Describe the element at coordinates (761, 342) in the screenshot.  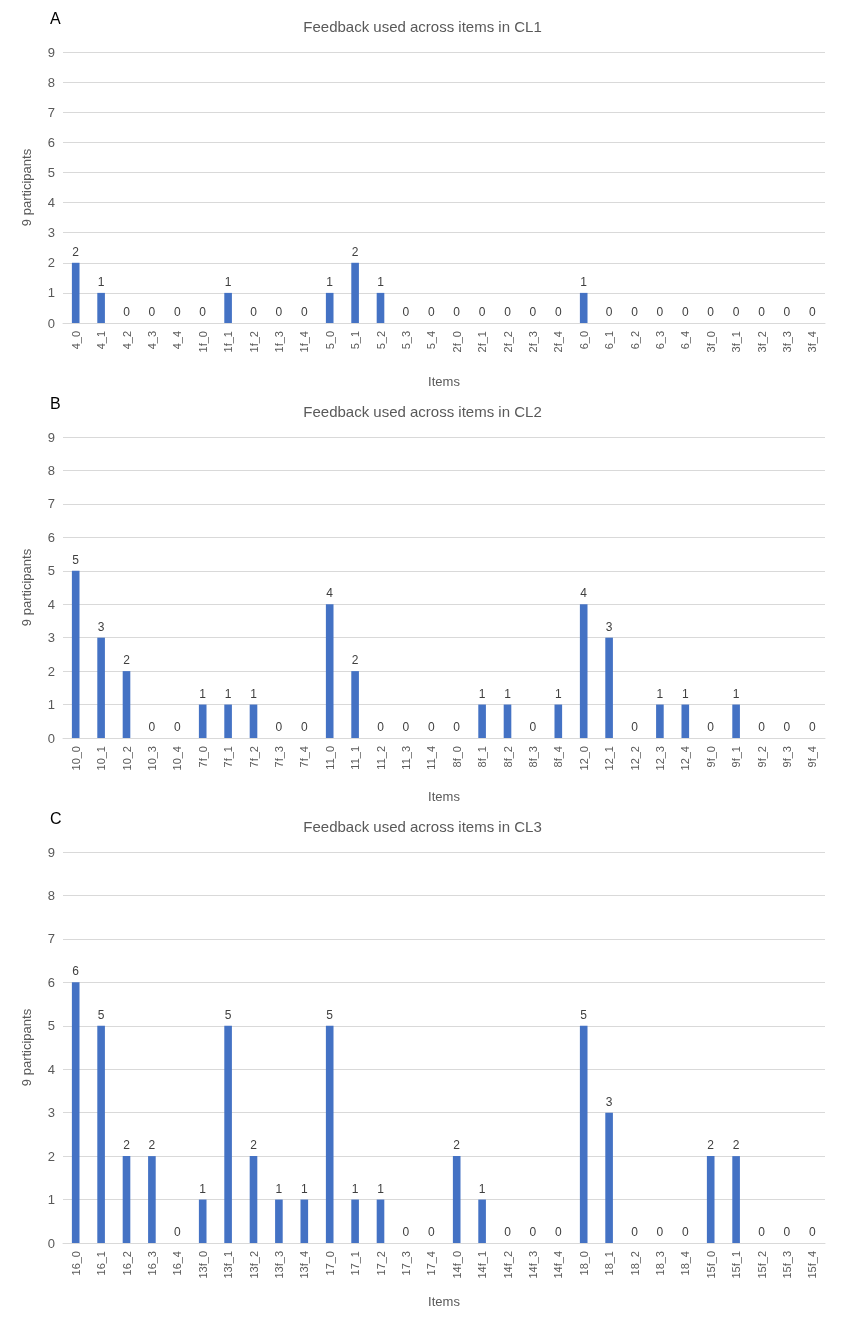
I see `x-tick-label: 3f_2` at that location.